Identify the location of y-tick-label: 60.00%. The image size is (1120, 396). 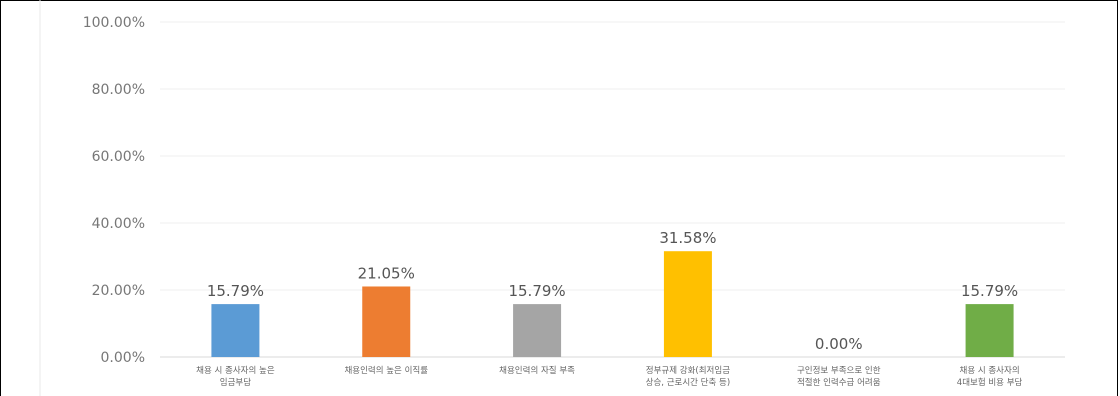
(118, 157).